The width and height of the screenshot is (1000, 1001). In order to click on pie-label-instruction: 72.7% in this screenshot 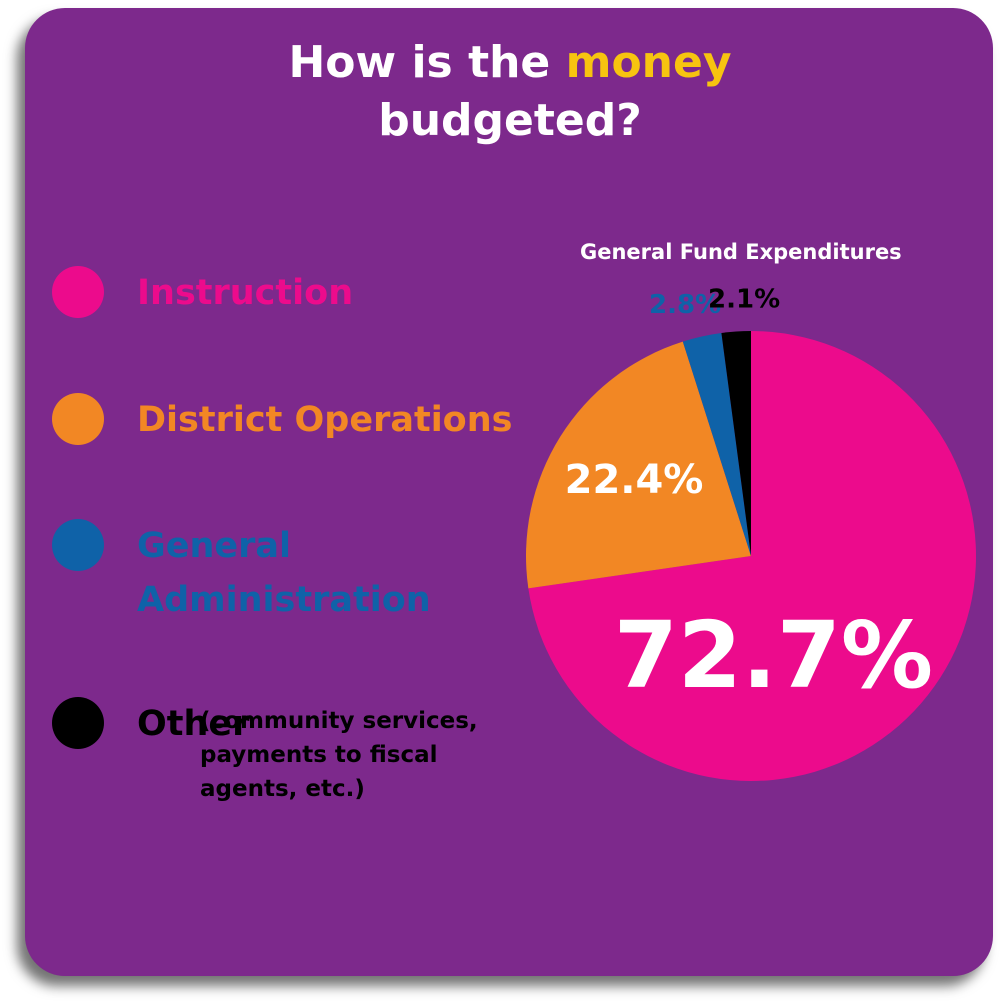, I will do `click(773, 655)`.